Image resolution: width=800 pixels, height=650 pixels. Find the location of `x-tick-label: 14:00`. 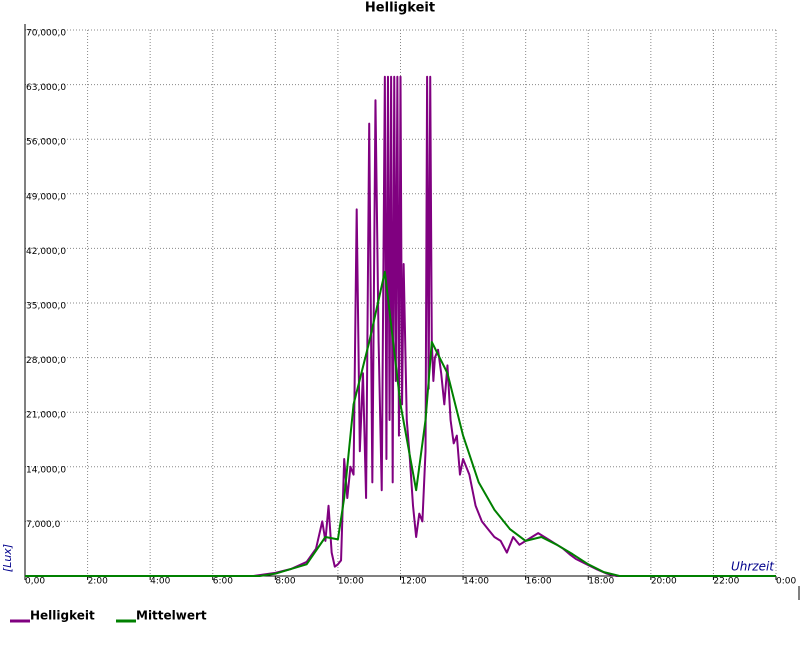

x-tick-label: 14:00 is located at coordinates (476, 582).